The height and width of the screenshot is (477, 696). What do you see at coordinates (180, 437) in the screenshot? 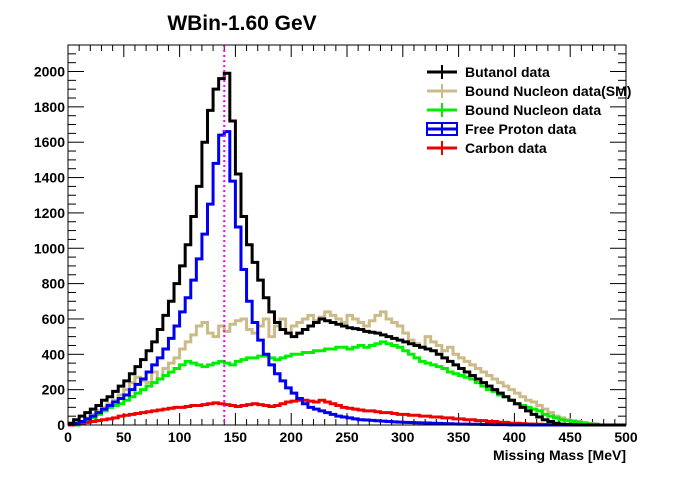
I see `x-tick-label: 100` at bounding box center [180, 437].